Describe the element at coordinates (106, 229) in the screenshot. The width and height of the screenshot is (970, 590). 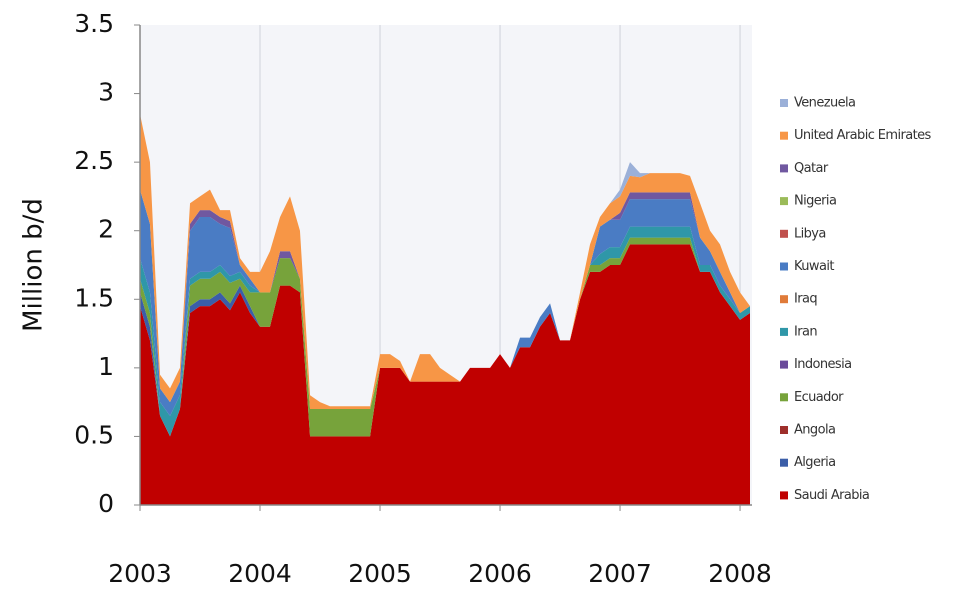
I see `y-tick-label: 2` at that location.